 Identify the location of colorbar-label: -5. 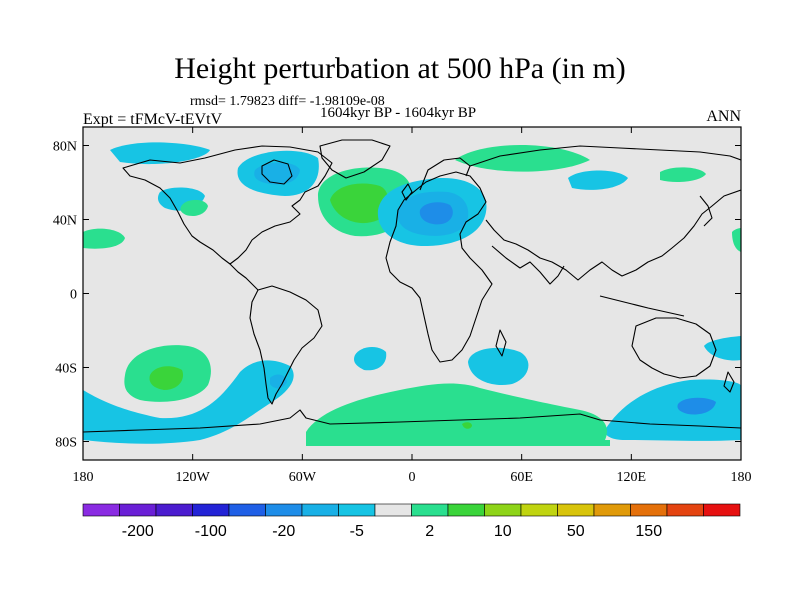
(357, 531).